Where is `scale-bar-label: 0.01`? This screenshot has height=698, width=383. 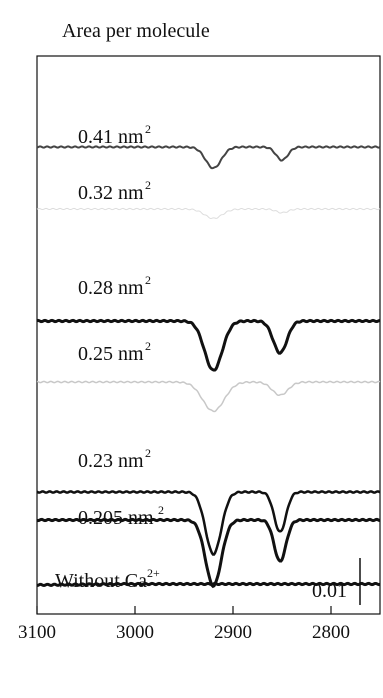 scale-bar-label: 0.01 is located at coordinates (329, 591).